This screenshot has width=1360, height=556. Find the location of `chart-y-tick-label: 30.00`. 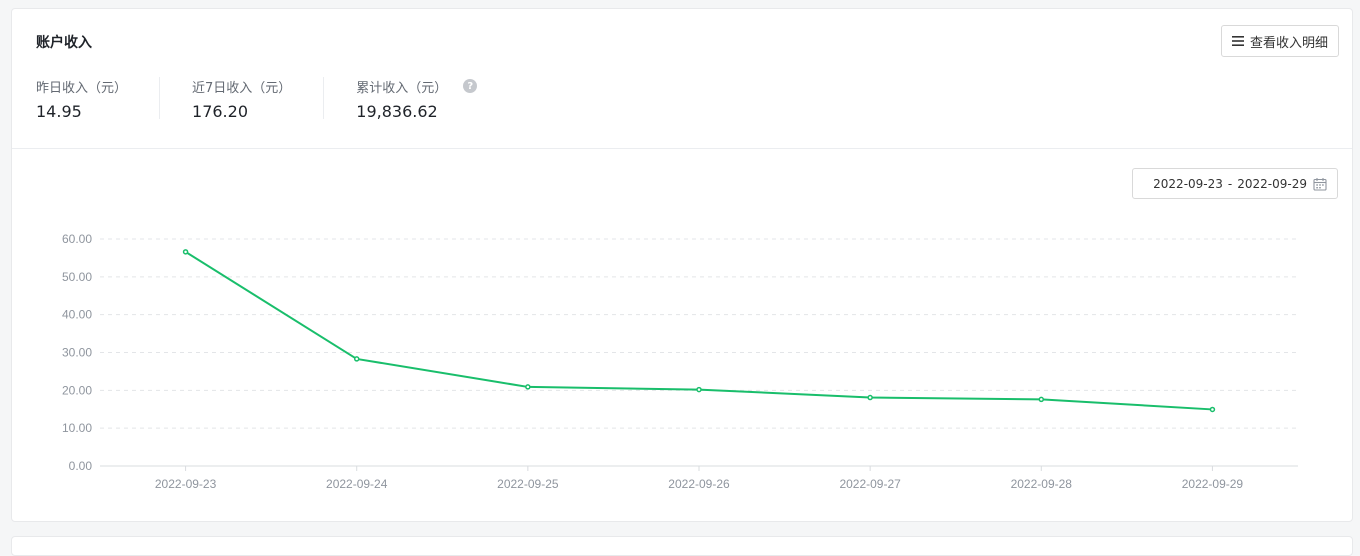

chart-y-tick-label: 30.00 is located at coordinates (77, 353).